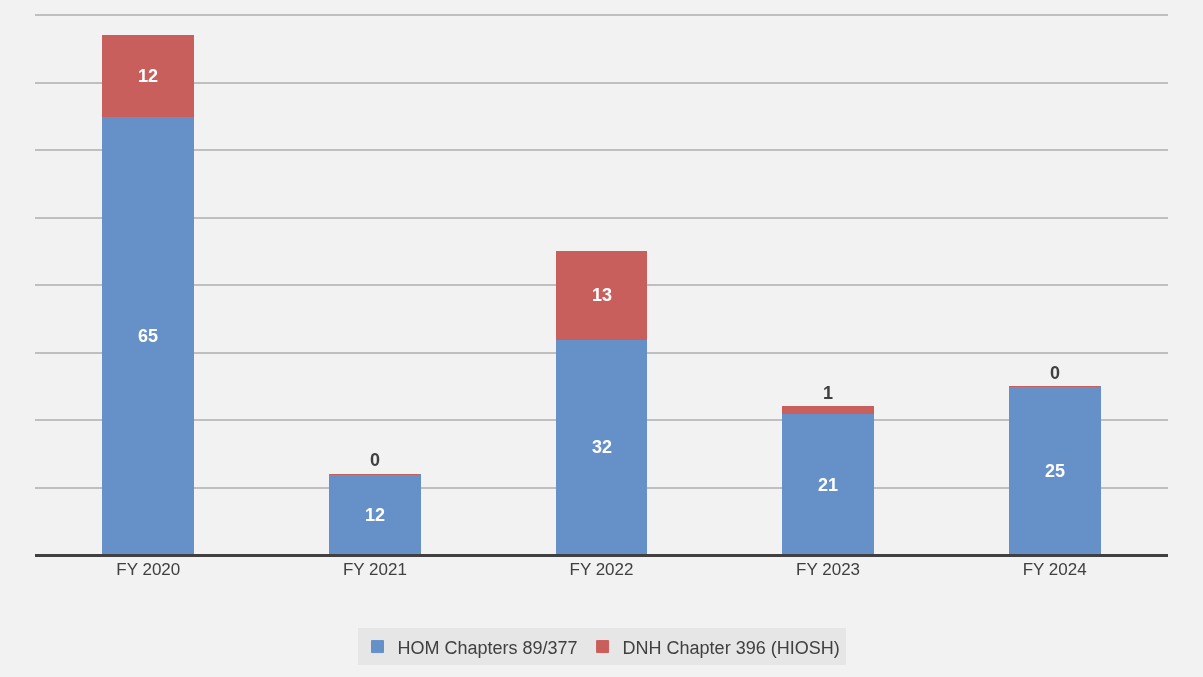 This screenshot has width=1203, height=677. What do you see at coordinates (374, 569) in the screenshot?
I see `x-tick-label: FY 2021` at bounding box center [374, 569].